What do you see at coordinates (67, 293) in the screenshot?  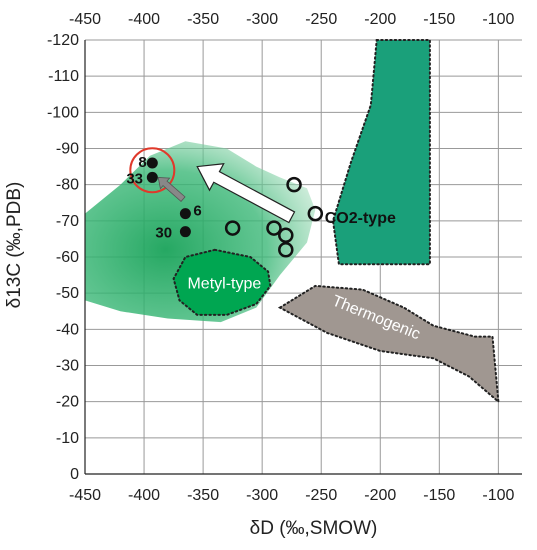 I see `y-tick-label: -50` at bounding box center [67, 293].